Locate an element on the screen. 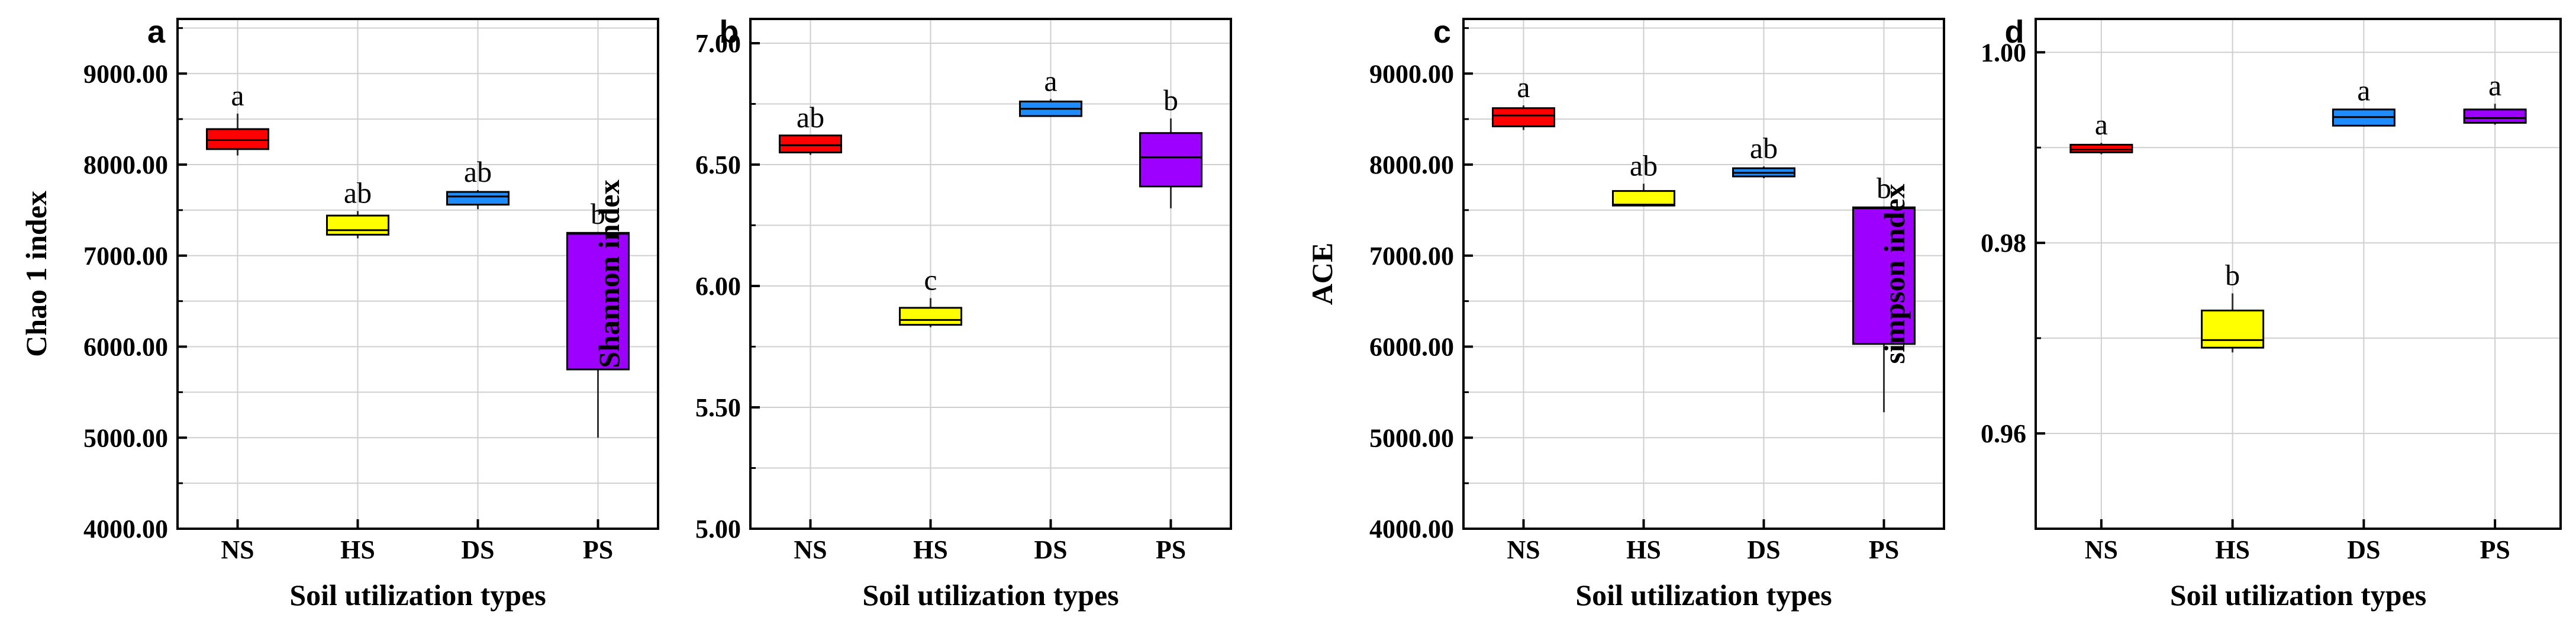  y-tick-label: 5.00 is located at coordinates (718, 529).